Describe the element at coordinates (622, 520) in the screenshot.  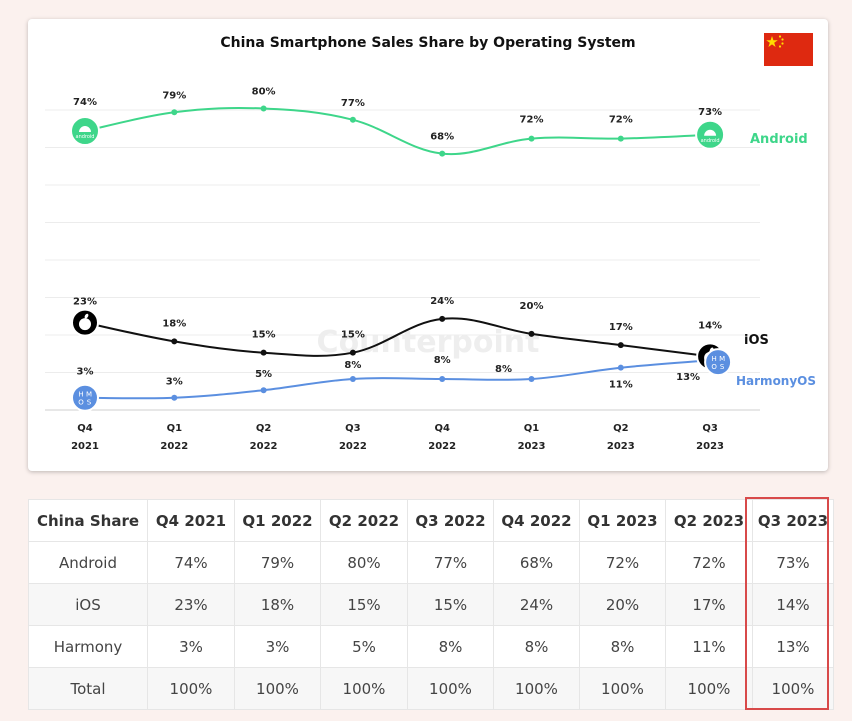
I see `table-header-cell: Q1 2023` at that location.